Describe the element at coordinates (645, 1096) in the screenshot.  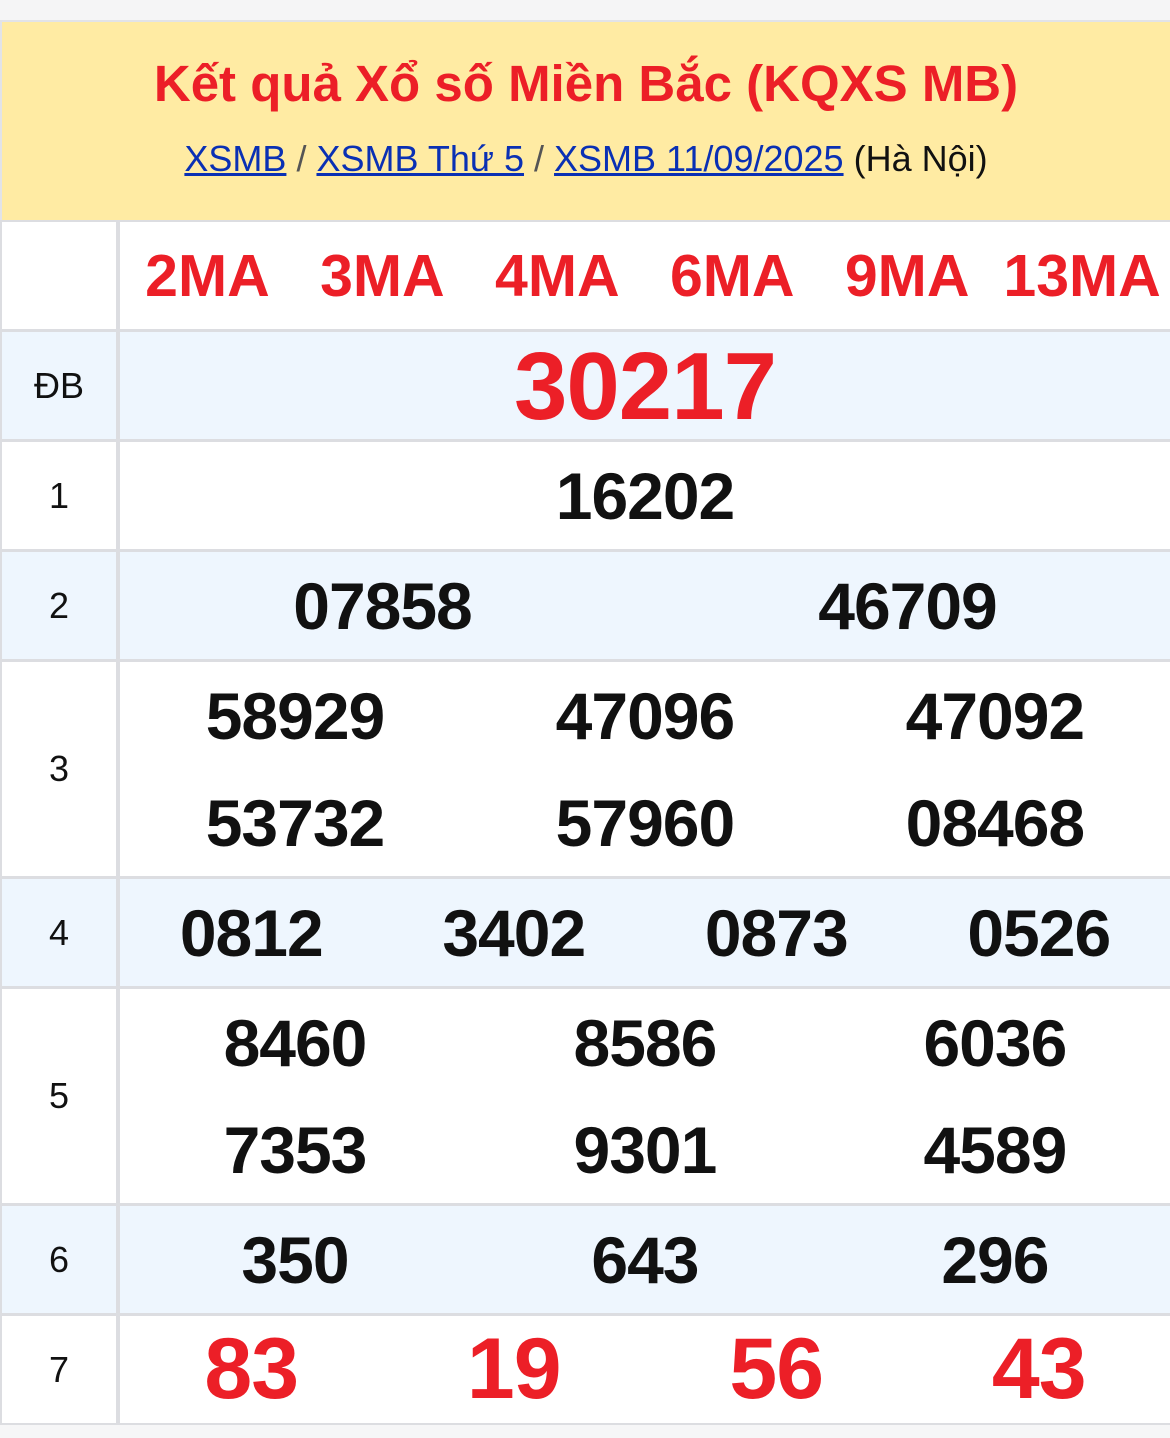
I see `prize-cells: 8460 8586 6036 7353 9301 4589` at that location.